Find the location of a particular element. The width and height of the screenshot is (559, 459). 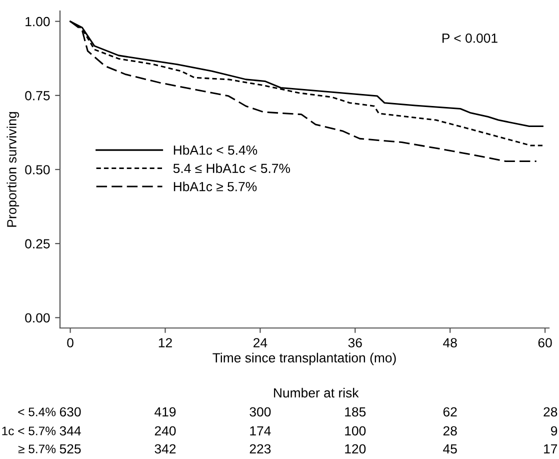

y-tick-label: 0.00 is located at coordinates (37, 318).